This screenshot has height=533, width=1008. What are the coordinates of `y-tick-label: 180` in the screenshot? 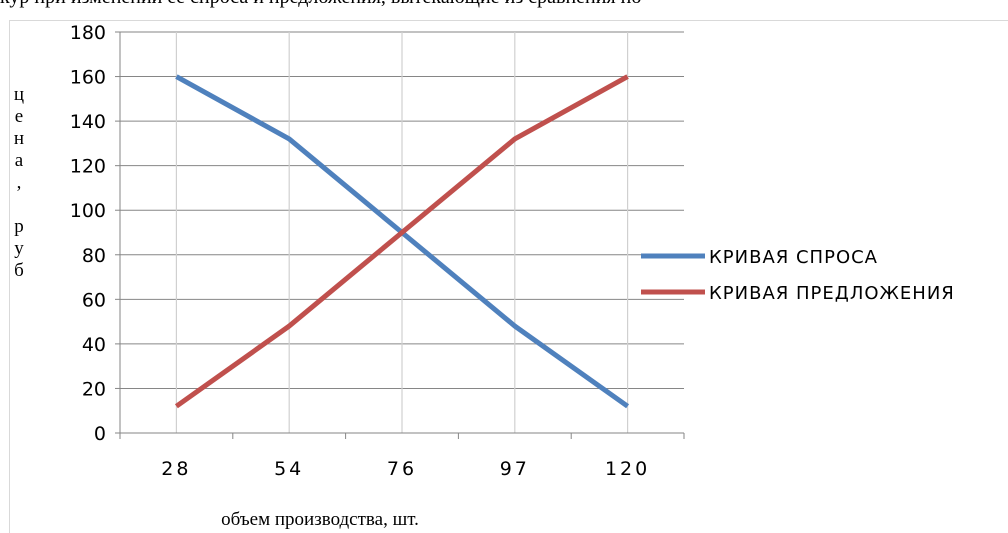 It's located at (88, 33).